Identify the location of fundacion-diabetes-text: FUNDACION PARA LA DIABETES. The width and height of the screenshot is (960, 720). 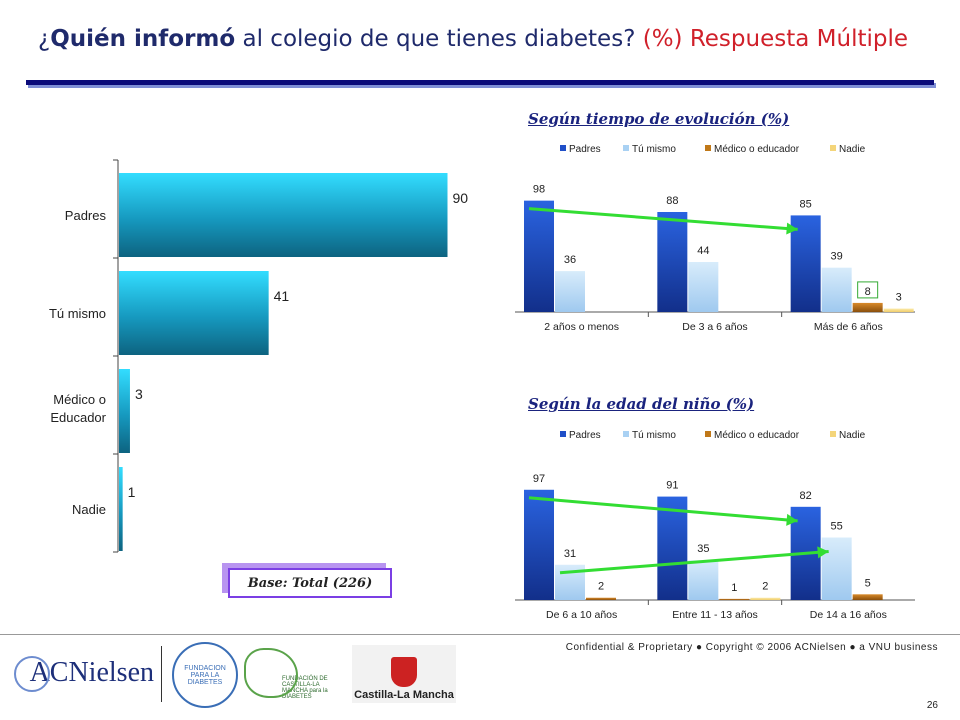
(205, 675).